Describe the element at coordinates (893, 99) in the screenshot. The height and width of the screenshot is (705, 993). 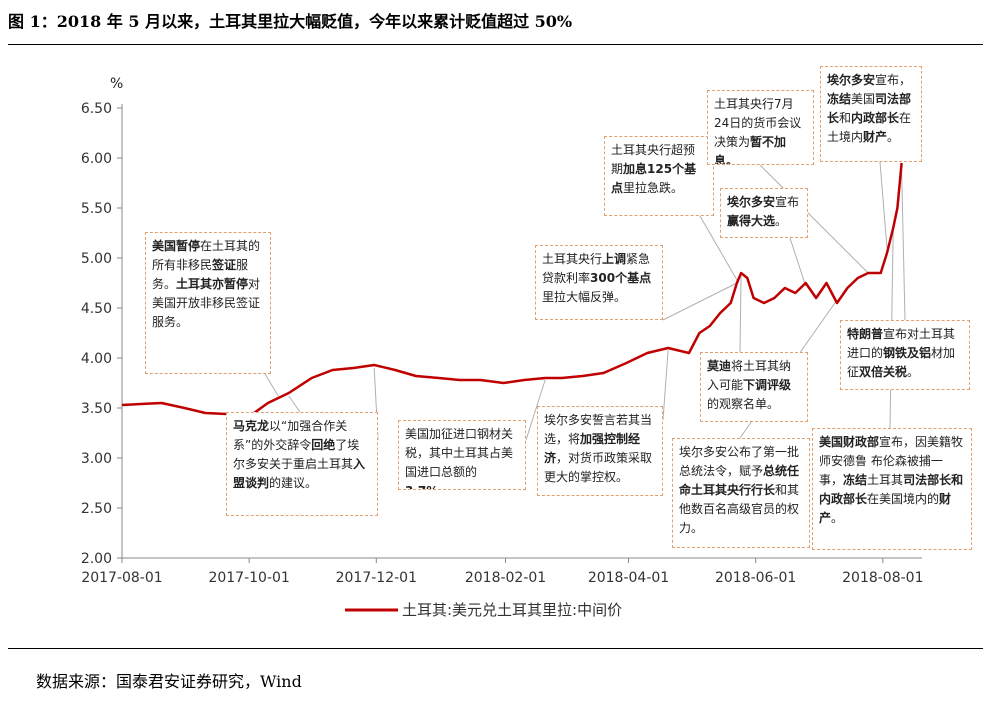
I see `annotation-text: 司法部` at that location.